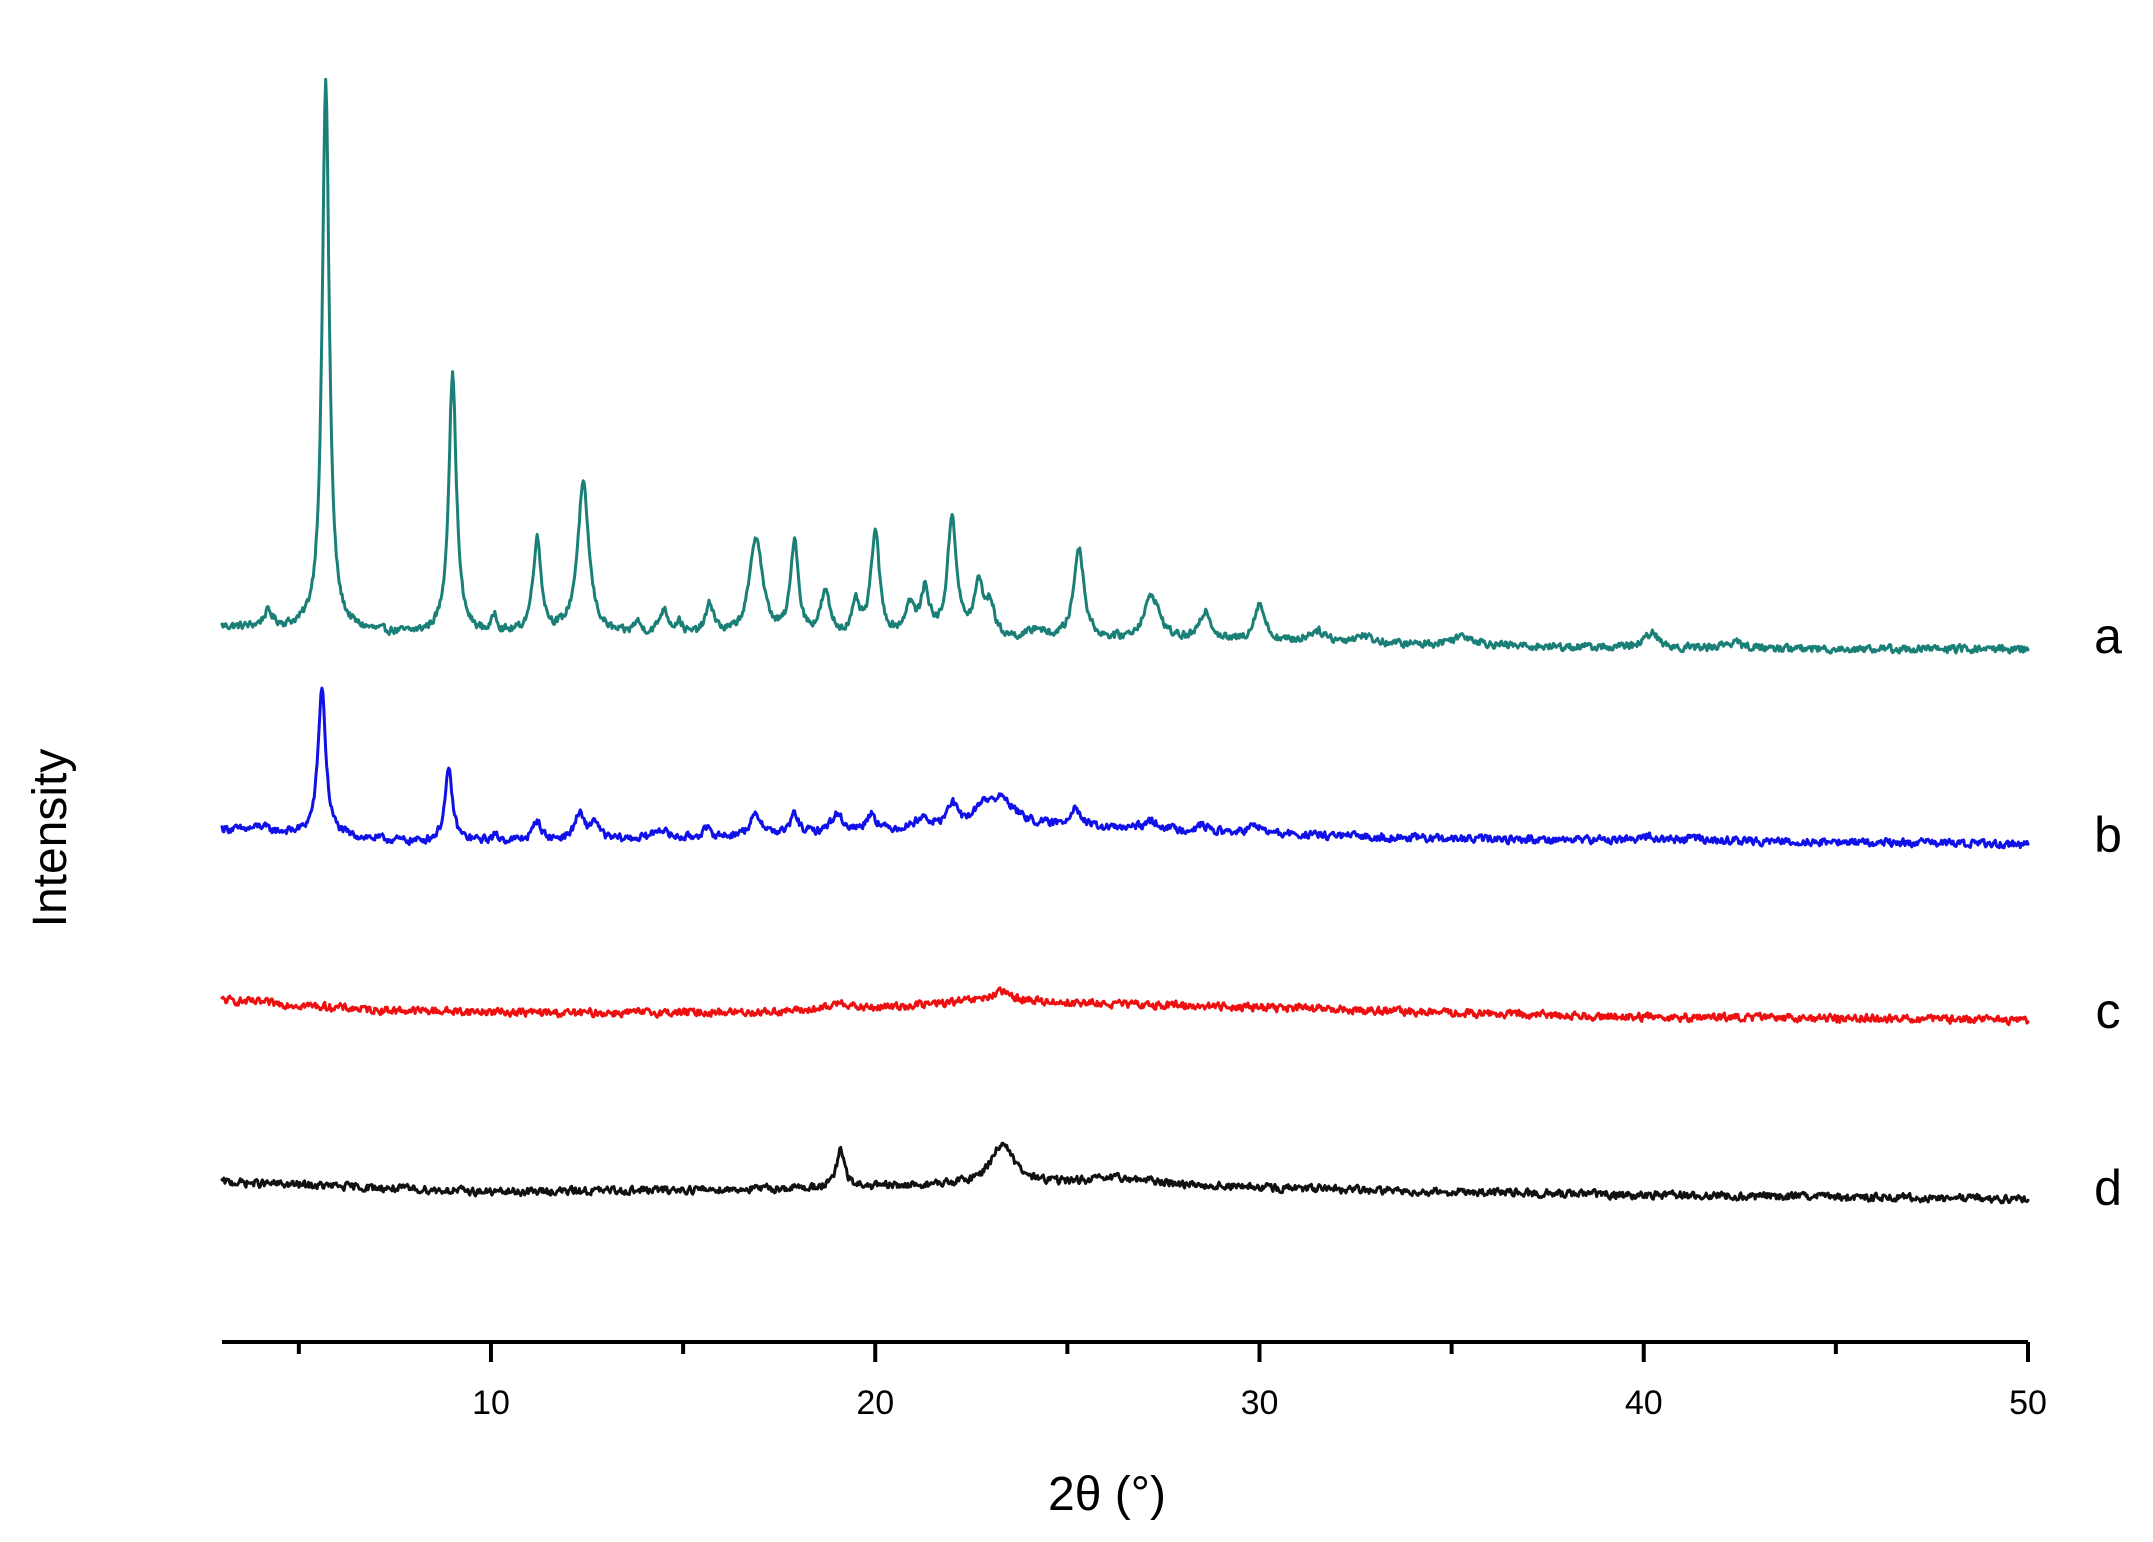  What do you see at coordinates (2108, 1011) in the screenshot?
I see `series-label-c: c` at bounding box center [2108, 1011].